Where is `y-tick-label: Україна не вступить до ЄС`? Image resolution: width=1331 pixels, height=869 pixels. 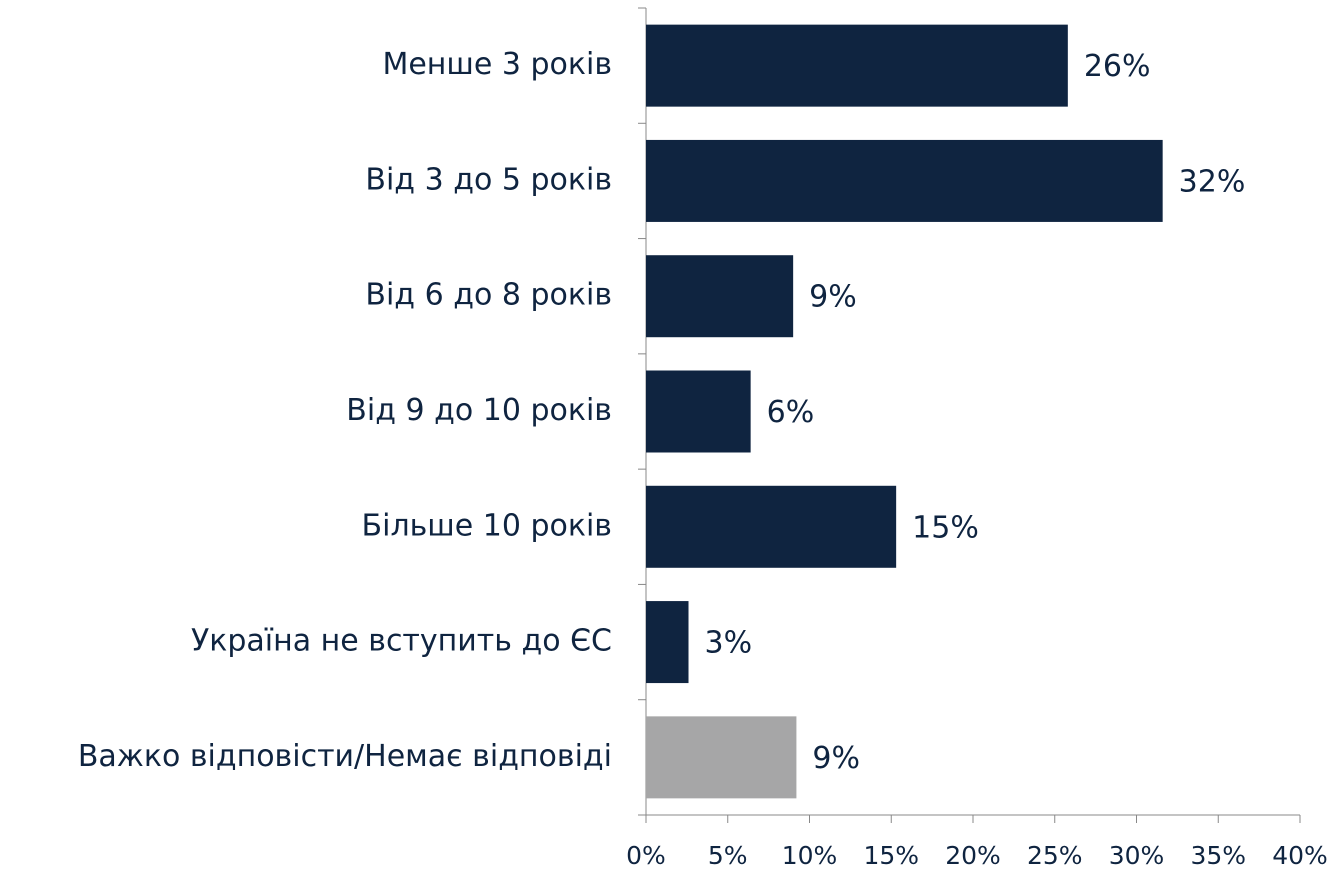
y-tick-label: Україна не вступить до ЄС is located at coordinates (401, 641).